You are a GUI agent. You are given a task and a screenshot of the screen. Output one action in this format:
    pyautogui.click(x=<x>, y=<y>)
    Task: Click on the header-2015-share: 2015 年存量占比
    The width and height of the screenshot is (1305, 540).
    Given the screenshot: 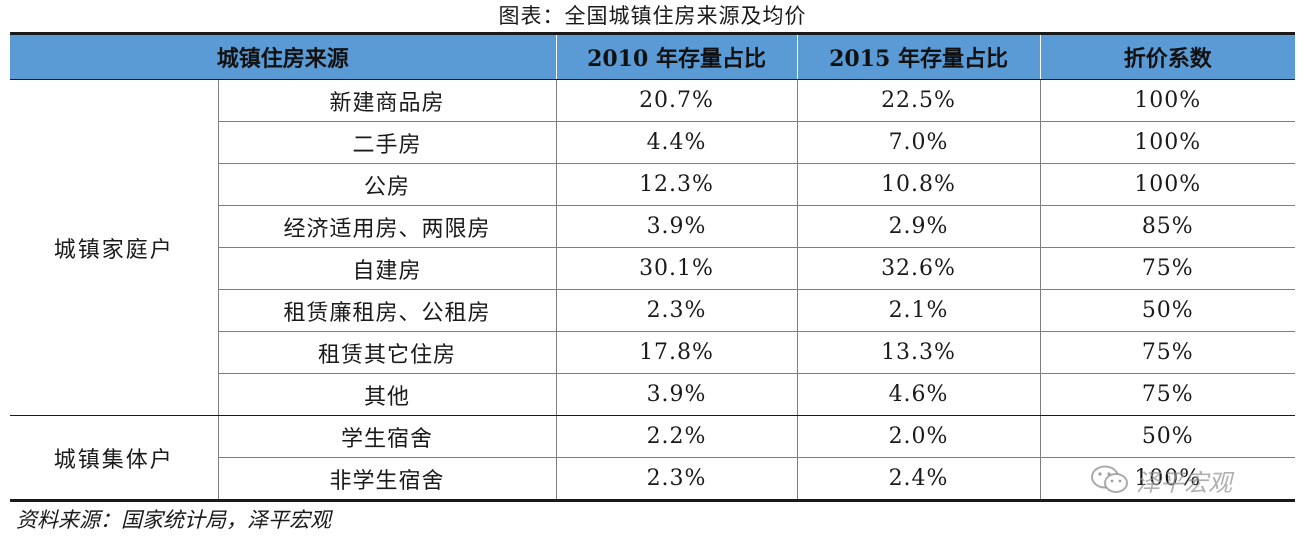 What is the action you would take?
    pyautogui.click(x=919, y=56)
    